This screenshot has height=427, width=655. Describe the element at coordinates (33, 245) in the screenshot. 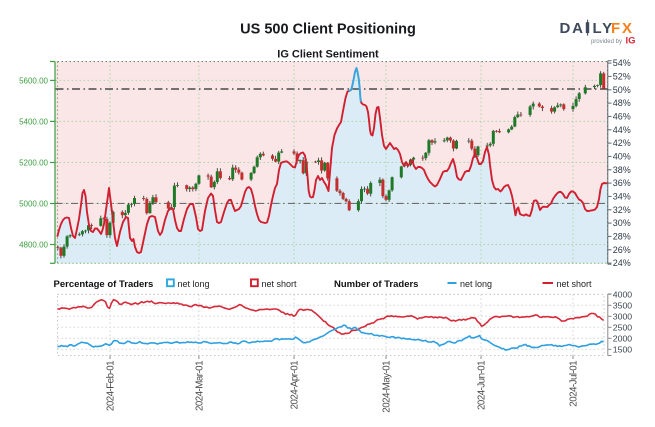

I see `svg-text: 4800.00` at that location.